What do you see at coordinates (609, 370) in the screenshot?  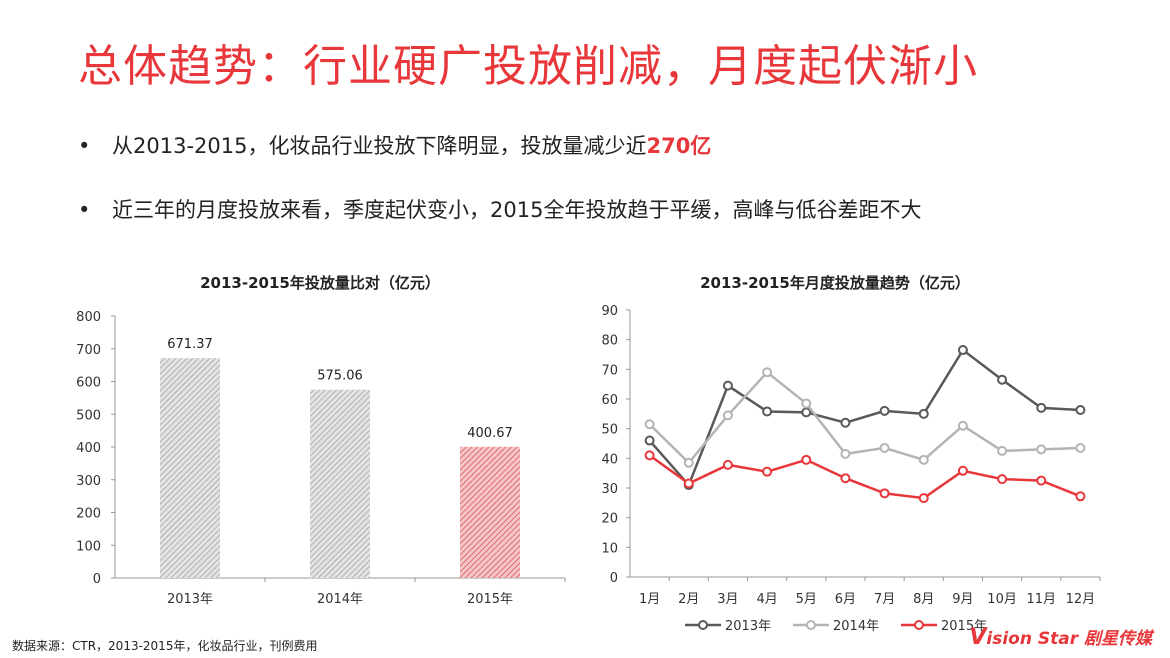 I see `y-tick-label: 70` at bounding box center [609, 370].